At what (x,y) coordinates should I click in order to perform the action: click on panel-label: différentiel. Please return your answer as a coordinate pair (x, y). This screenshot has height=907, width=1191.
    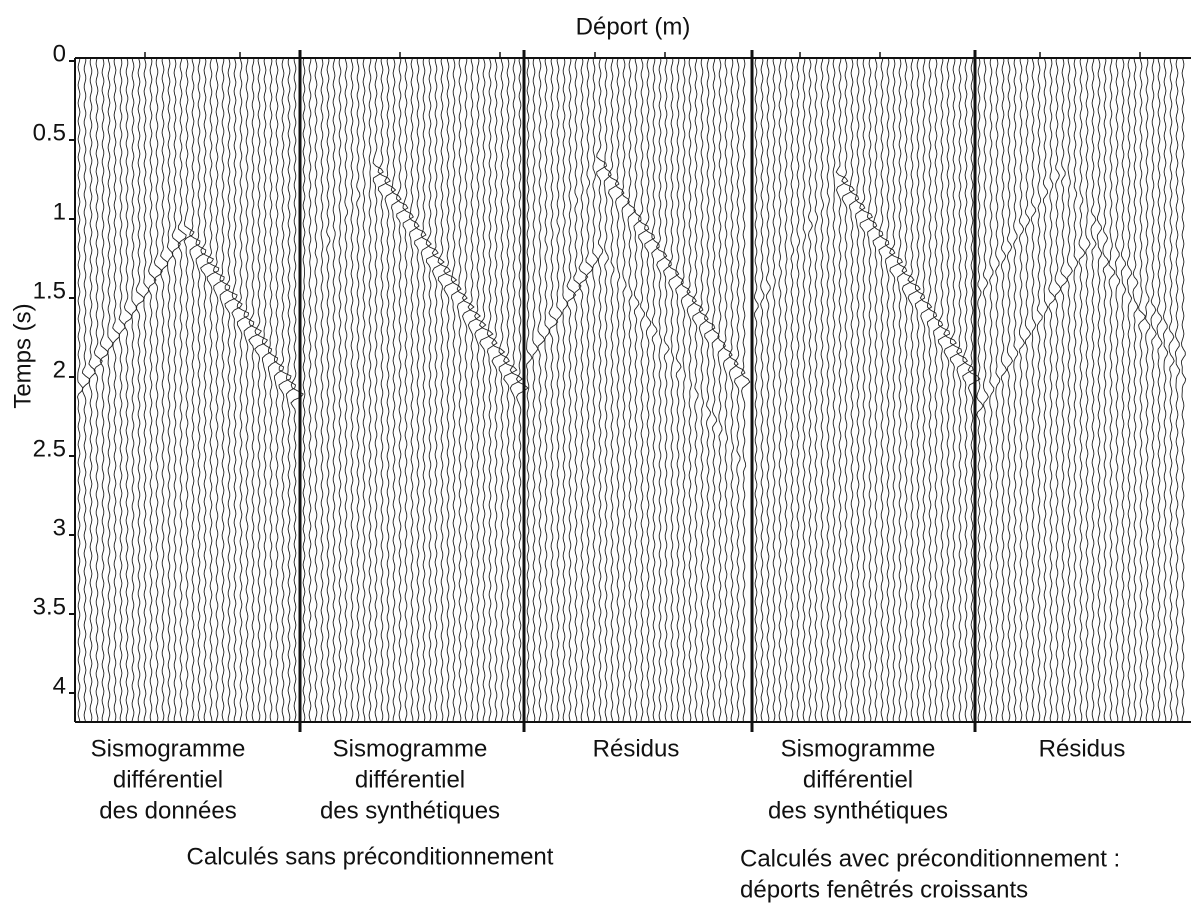
    Looking at the image, I should click on (858, 779).